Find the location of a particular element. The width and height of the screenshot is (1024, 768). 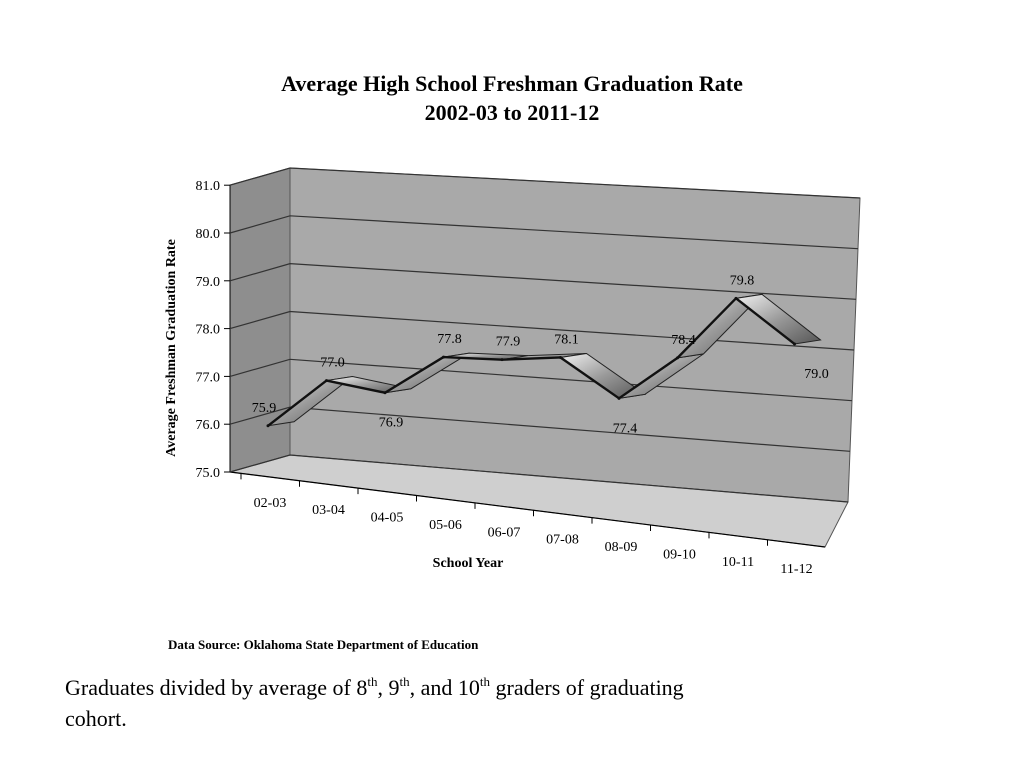

x-tick-label: 05-06 is located at coordinates (445, 525).